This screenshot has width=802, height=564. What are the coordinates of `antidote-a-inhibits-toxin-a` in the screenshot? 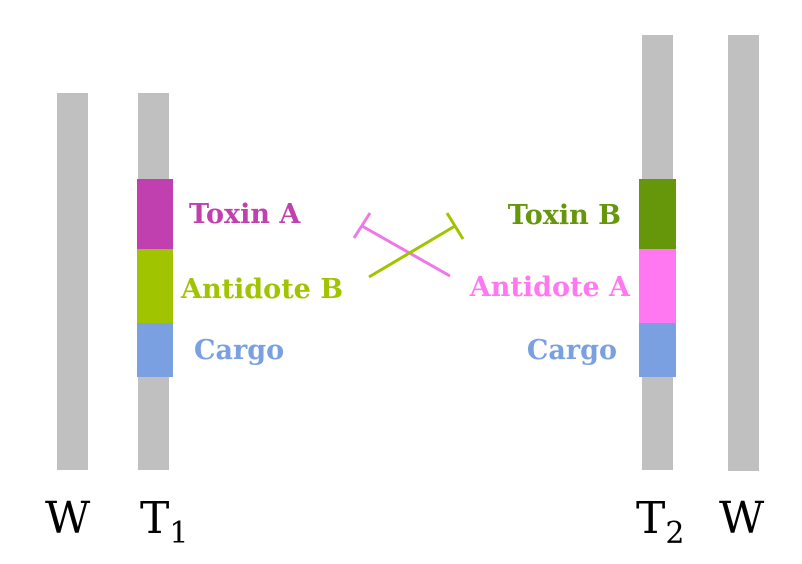 It's located at (401, 245).